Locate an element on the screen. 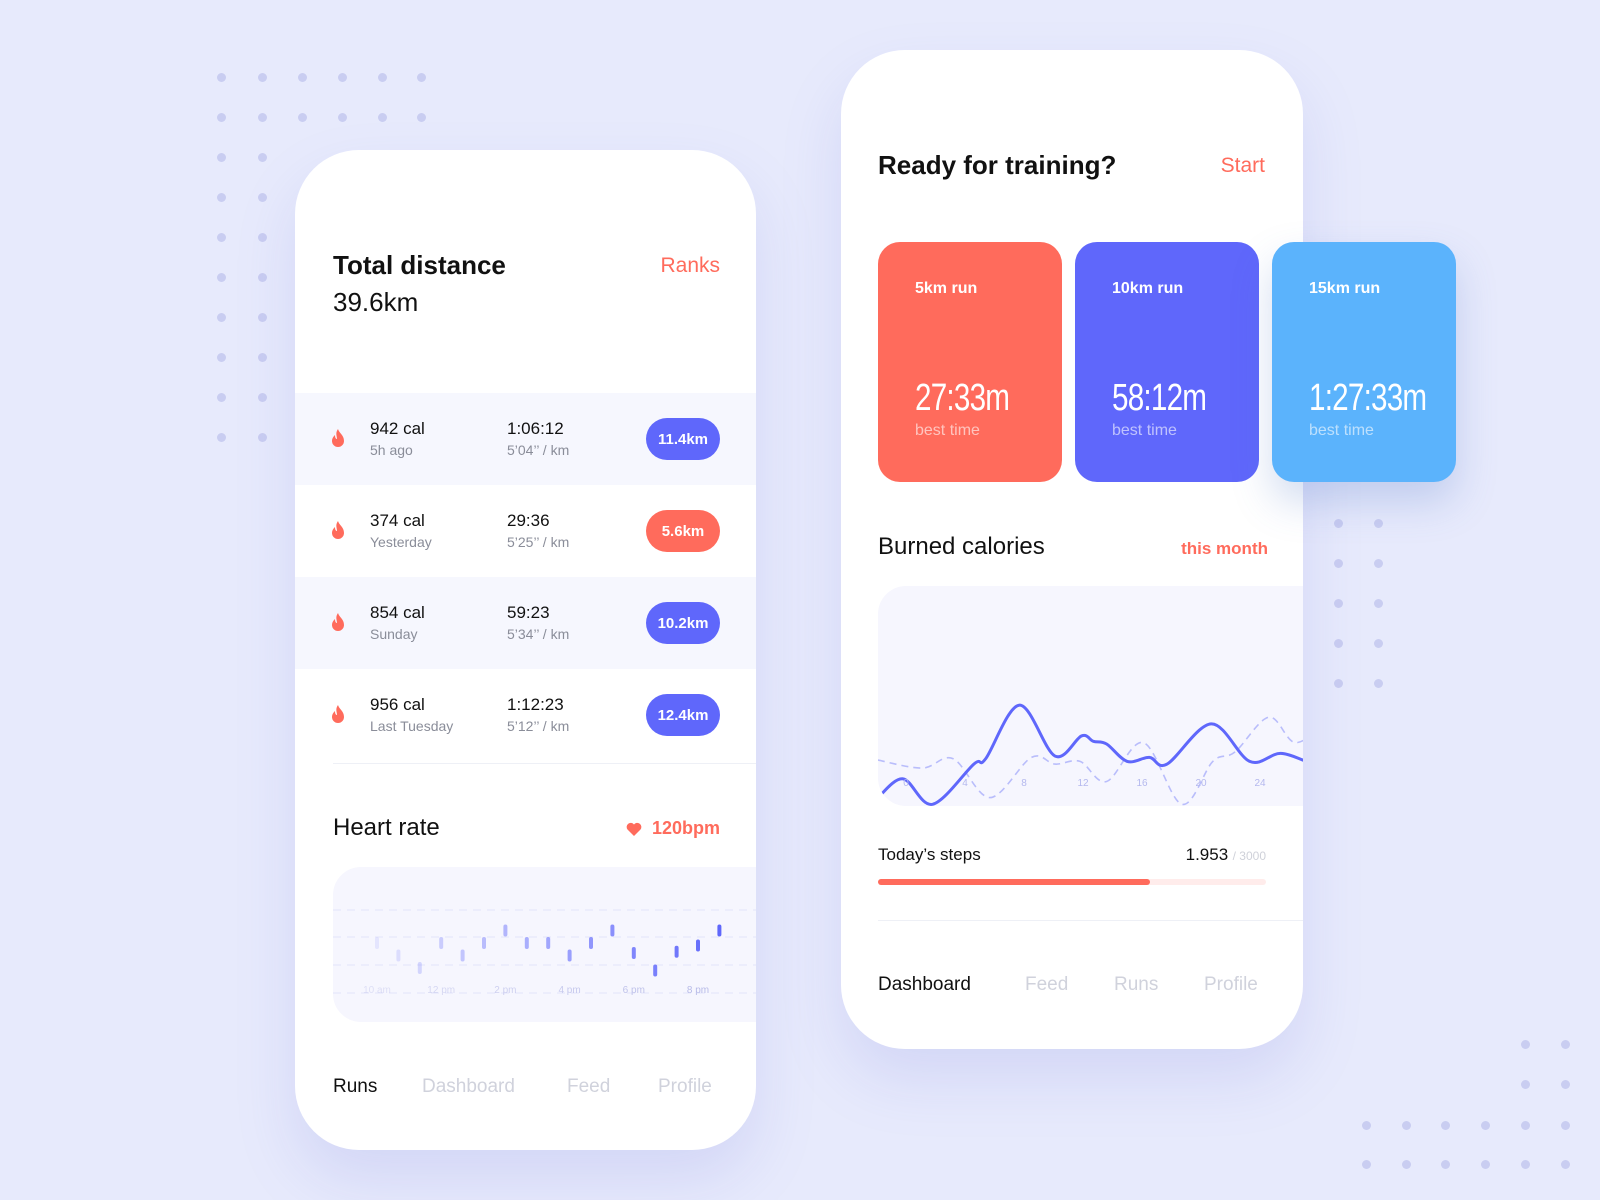  training-title: Ready for training? is located at coordinates (997, 165).